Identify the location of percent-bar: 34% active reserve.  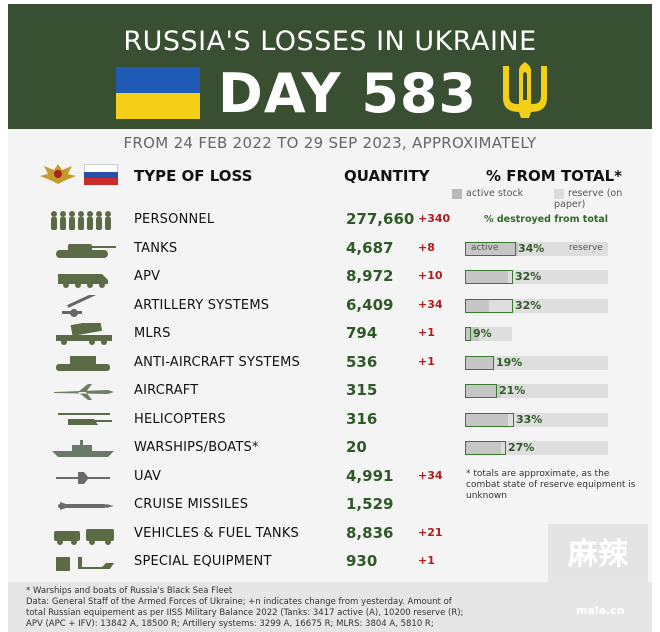
(536, 248).